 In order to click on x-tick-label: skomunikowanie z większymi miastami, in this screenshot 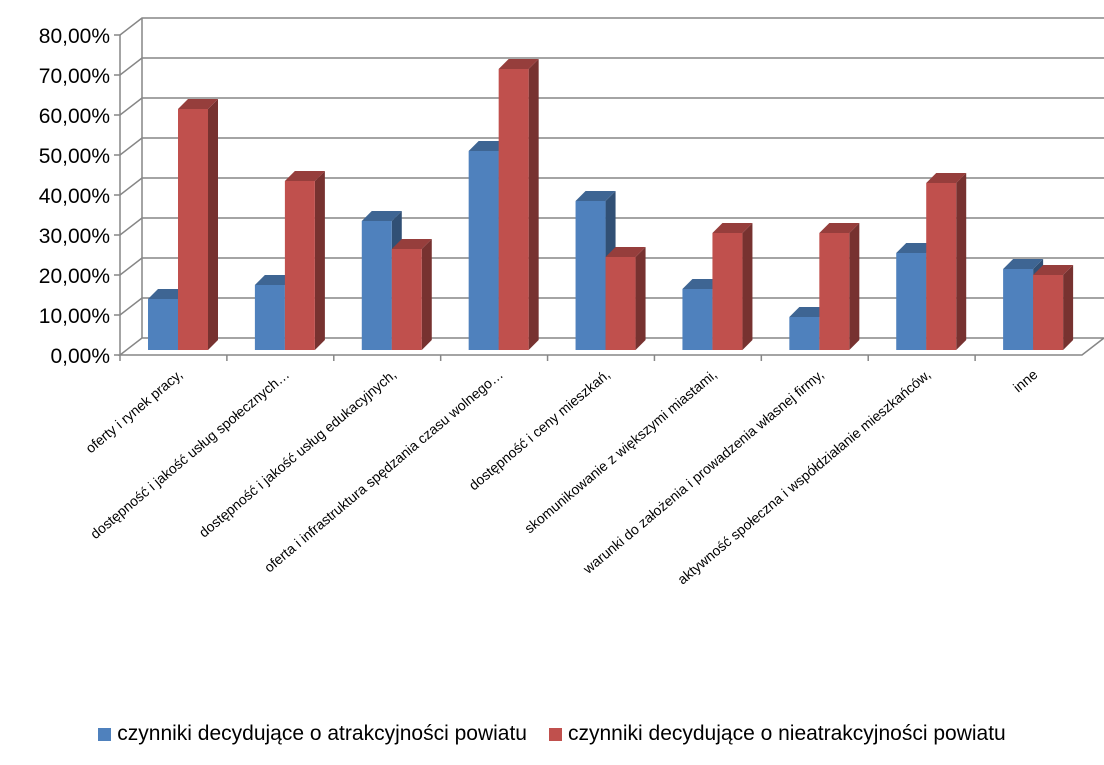, I will do `click(620, 451)`.